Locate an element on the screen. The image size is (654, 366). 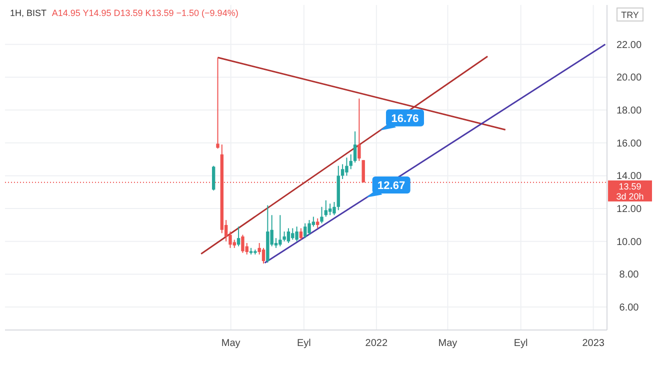
y-tick-label: 6.00 is located at coordinates (629, 308).